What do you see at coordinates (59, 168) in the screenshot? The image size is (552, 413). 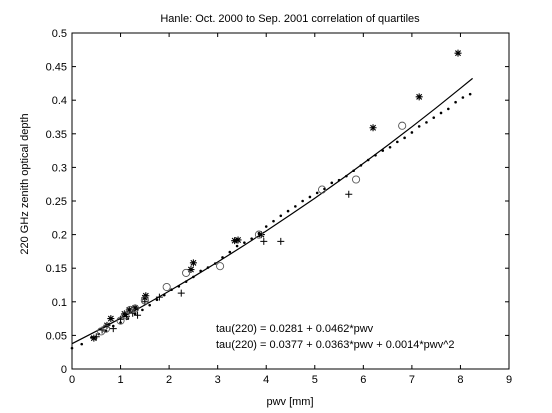 I see `y-tick-label: 0.3` at bounding box center [59, 168].